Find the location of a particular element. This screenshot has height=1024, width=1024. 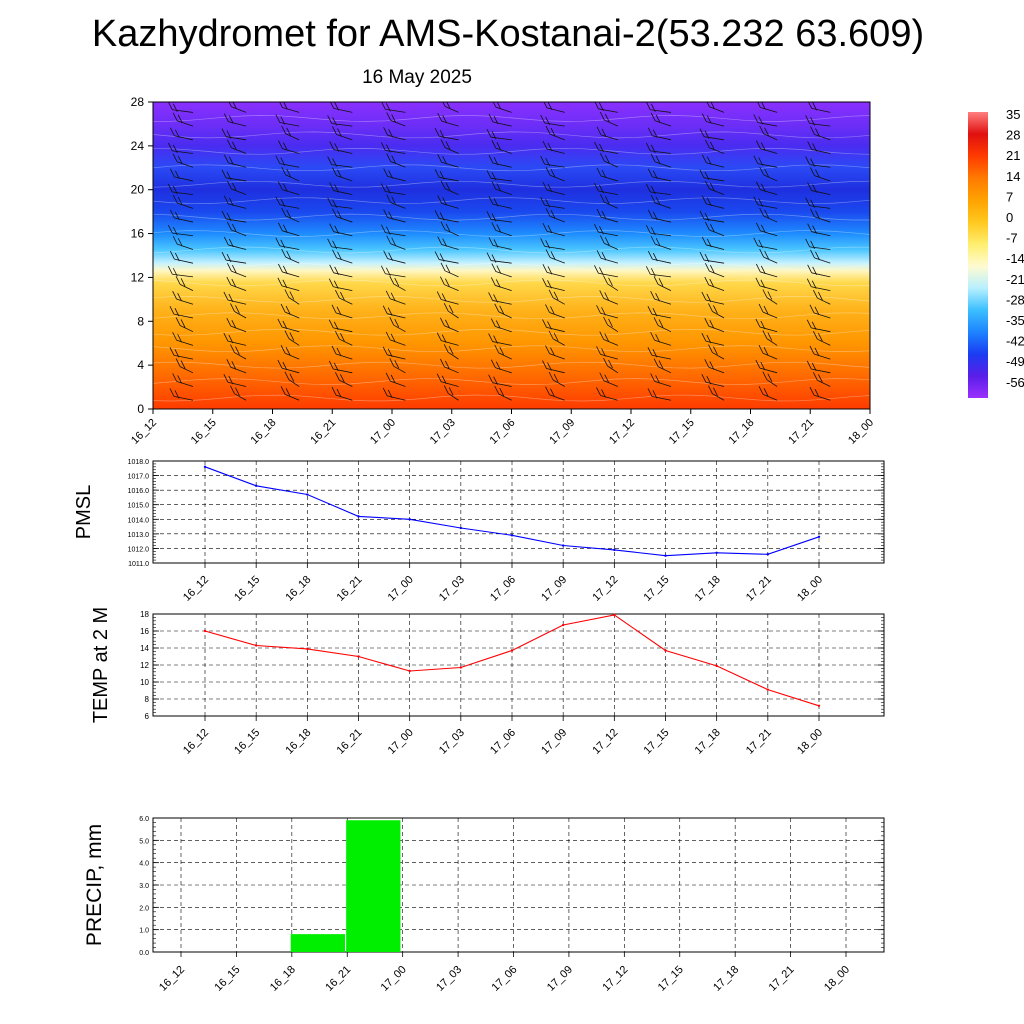

colorbar-label: -42 is located at coordinates (1015, 341).